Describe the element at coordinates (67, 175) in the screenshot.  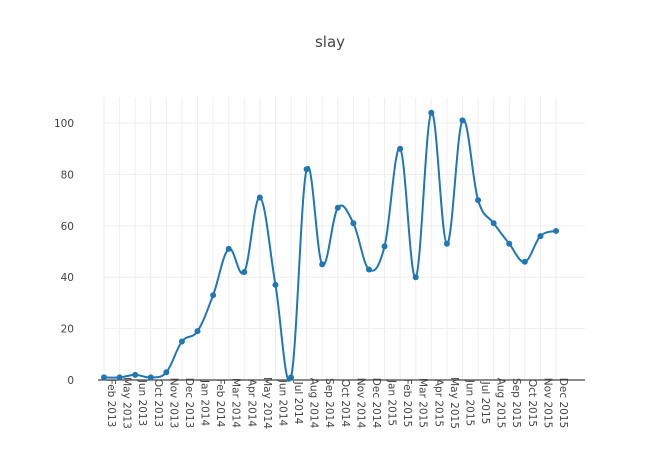
I see `y-tick-label: 80` at that location.